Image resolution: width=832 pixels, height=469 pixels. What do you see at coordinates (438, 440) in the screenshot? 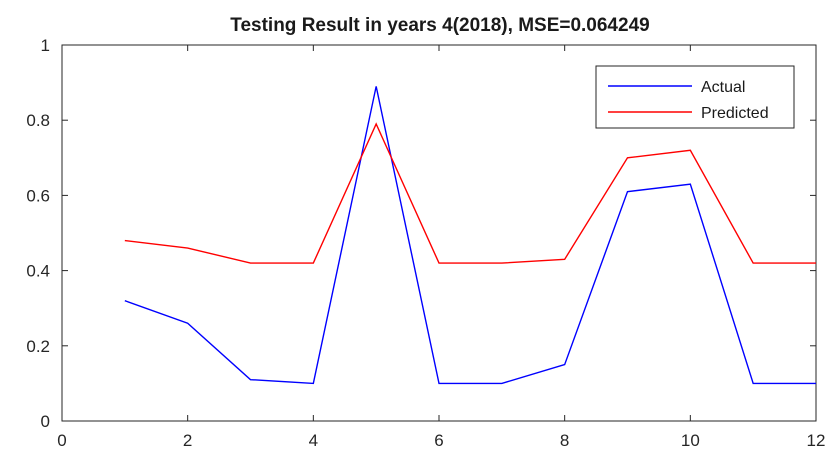
I see `x-tick-label: 6` at bounding box center [438, 440].